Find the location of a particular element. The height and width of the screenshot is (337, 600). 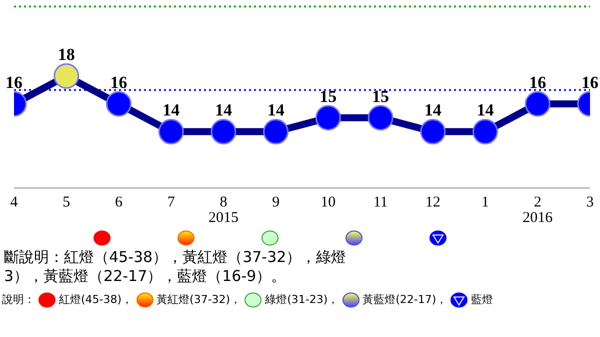

x-tick-label: 6 is located at coordinates (118, 202).